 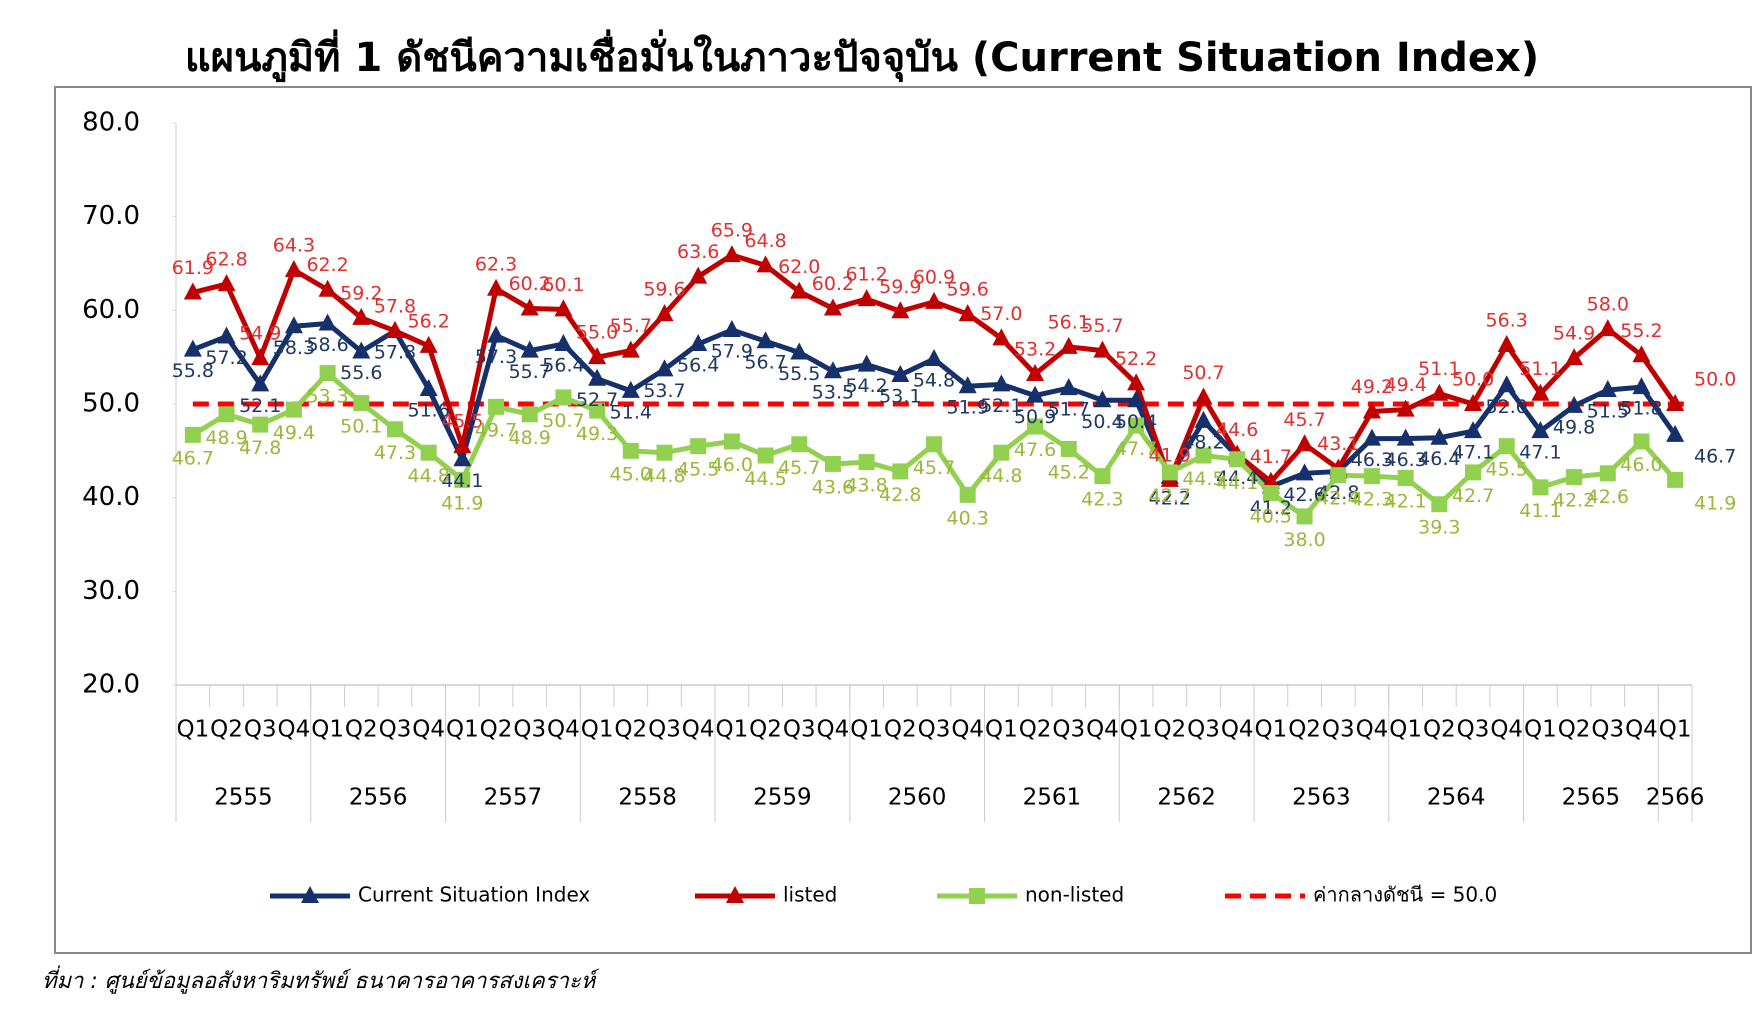 What do you see at coordinates (833, 393) in the screenshot?
I see `data-label: 53.5` at bounding box center [833, 393].